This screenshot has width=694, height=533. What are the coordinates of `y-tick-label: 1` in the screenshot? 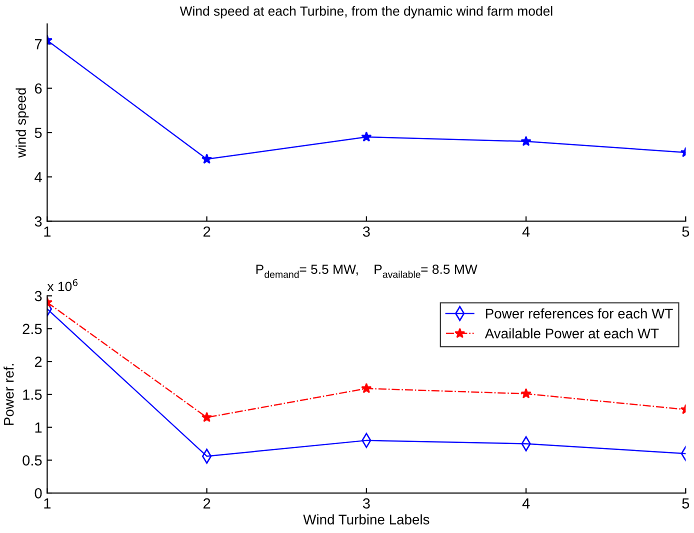 It's located at (38, 427).